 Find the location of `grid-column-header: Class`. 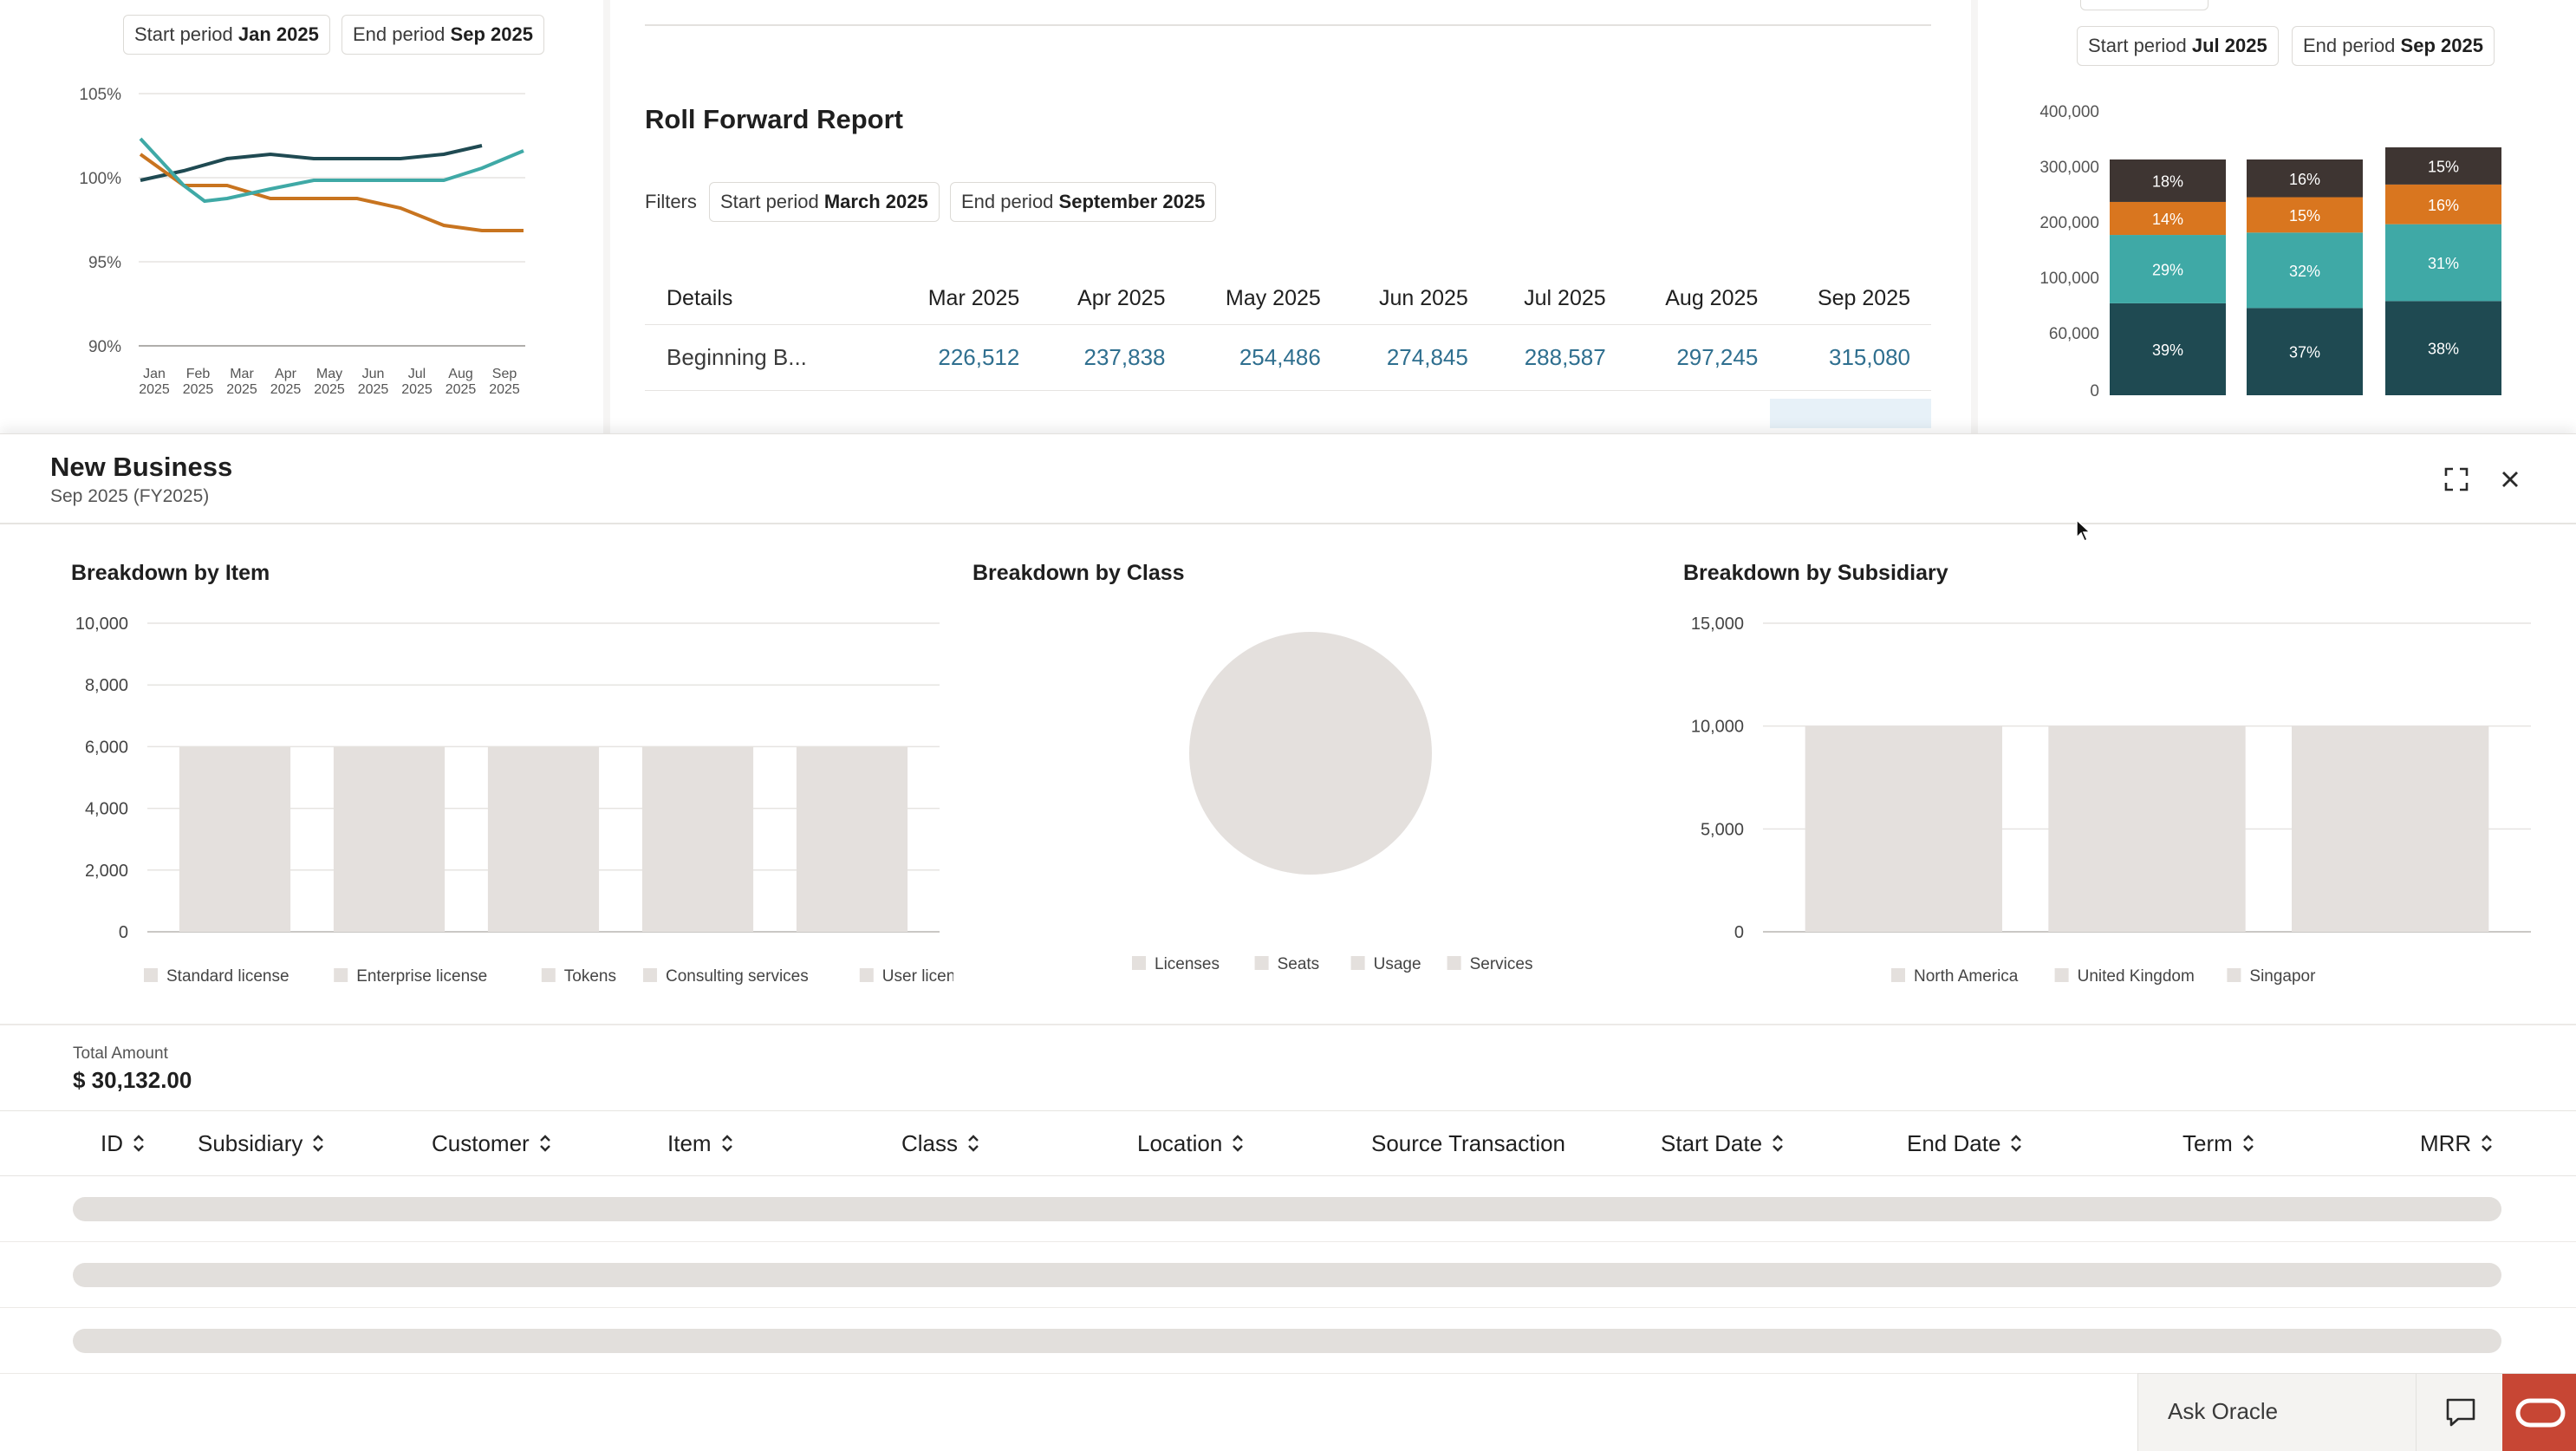

grid-column-header: Class is located at coordinates (940, 1143).